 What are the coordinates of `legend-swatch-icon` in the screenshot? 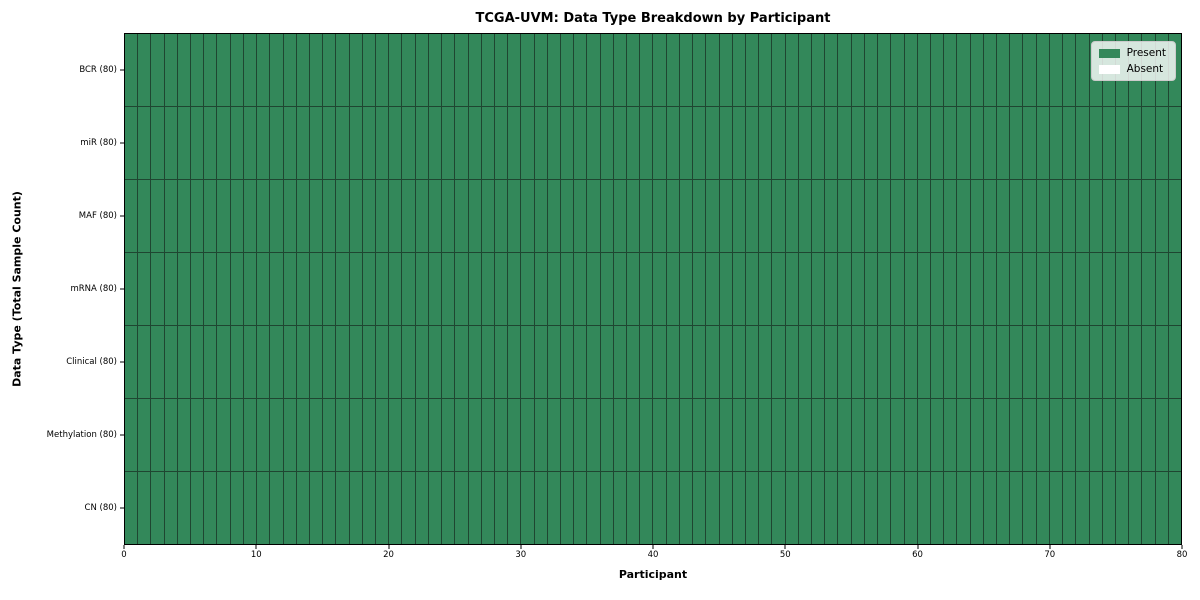 It's located at (1109, 69).